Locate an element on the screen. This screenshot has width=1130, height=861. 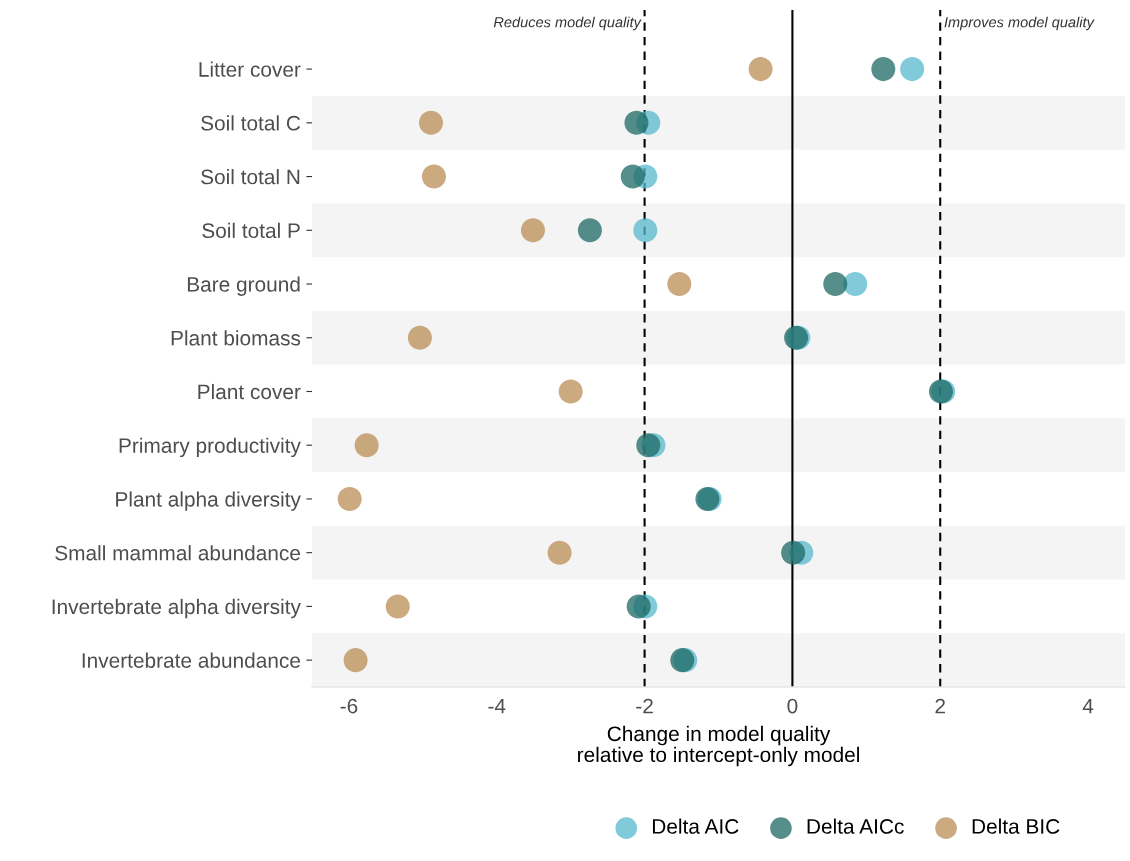
x-axis-title: Change in model quality relative to intercept-only model is located at coordinates (718, 746).